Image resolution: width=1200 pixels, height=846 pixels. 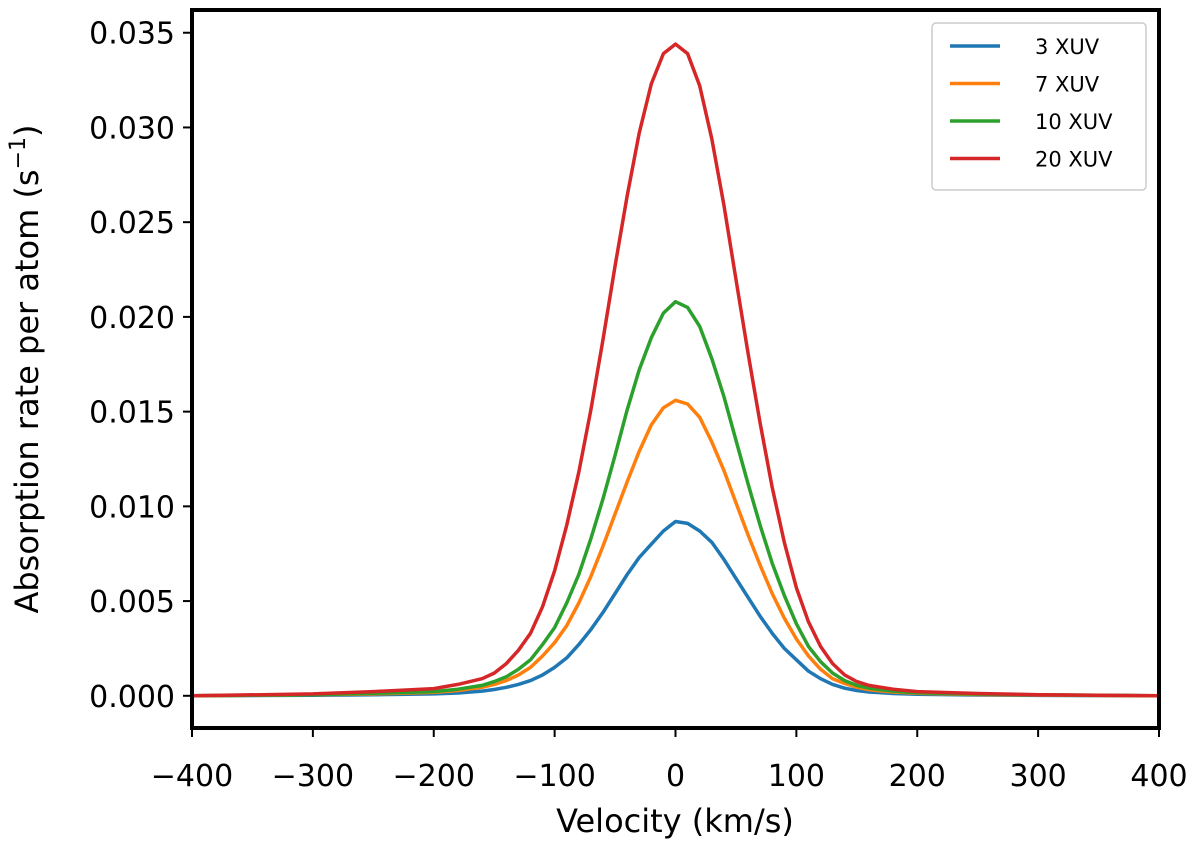 What do you see at coordinates (132, 128) in the screenshot?
I see `y-tick-label: 0.030` at bounding box center [132, 128].